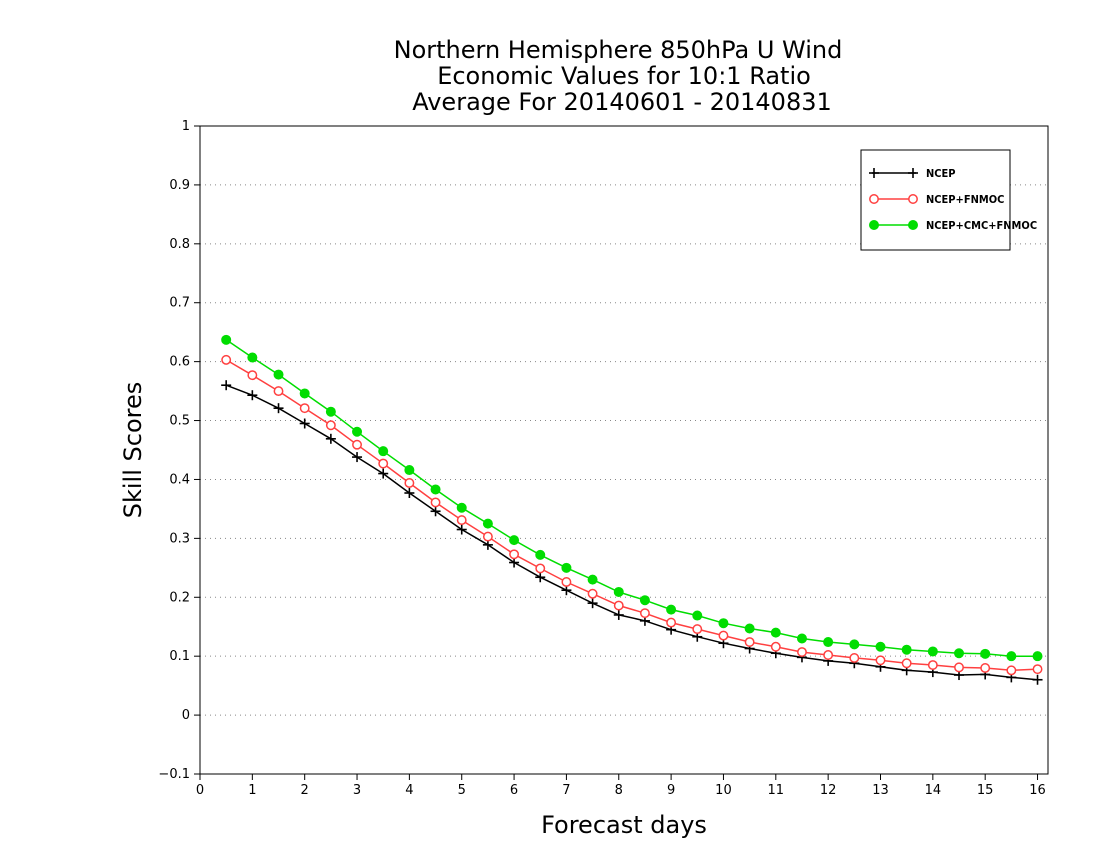  I want to click on chart-title-line-3: Average For 20140601 - 20140831, so click(622, 102).